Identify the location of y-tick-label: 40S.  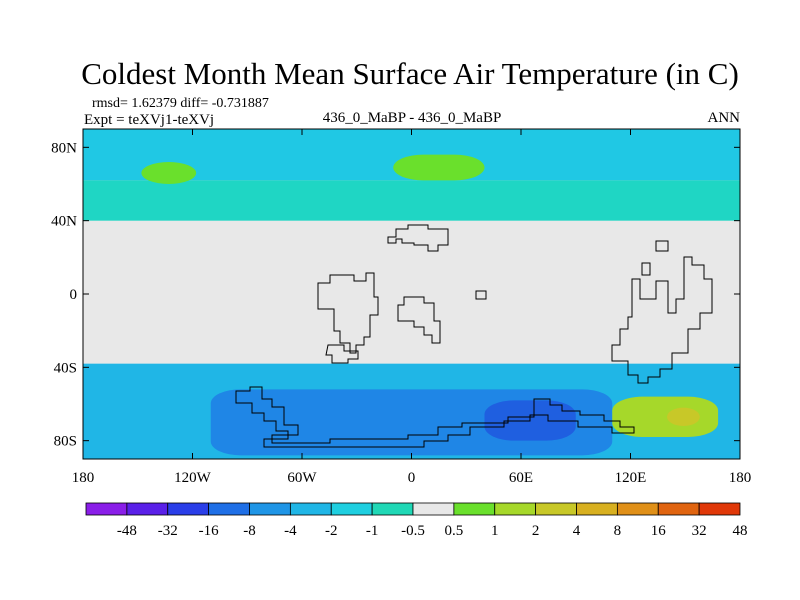
(65, 368).